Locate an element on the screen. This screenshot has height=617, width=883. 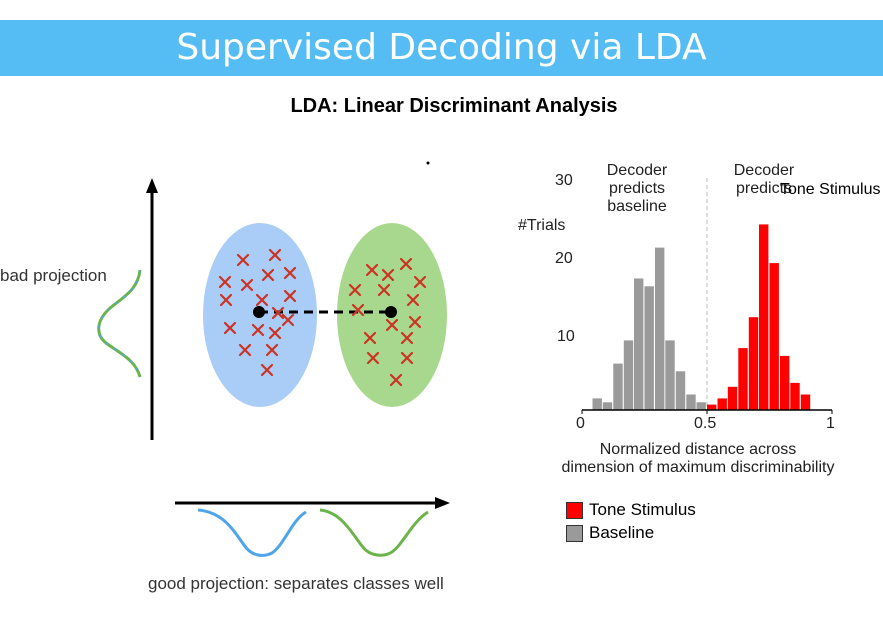
y-tick-10: 10 is located at coordinates (566, 336).